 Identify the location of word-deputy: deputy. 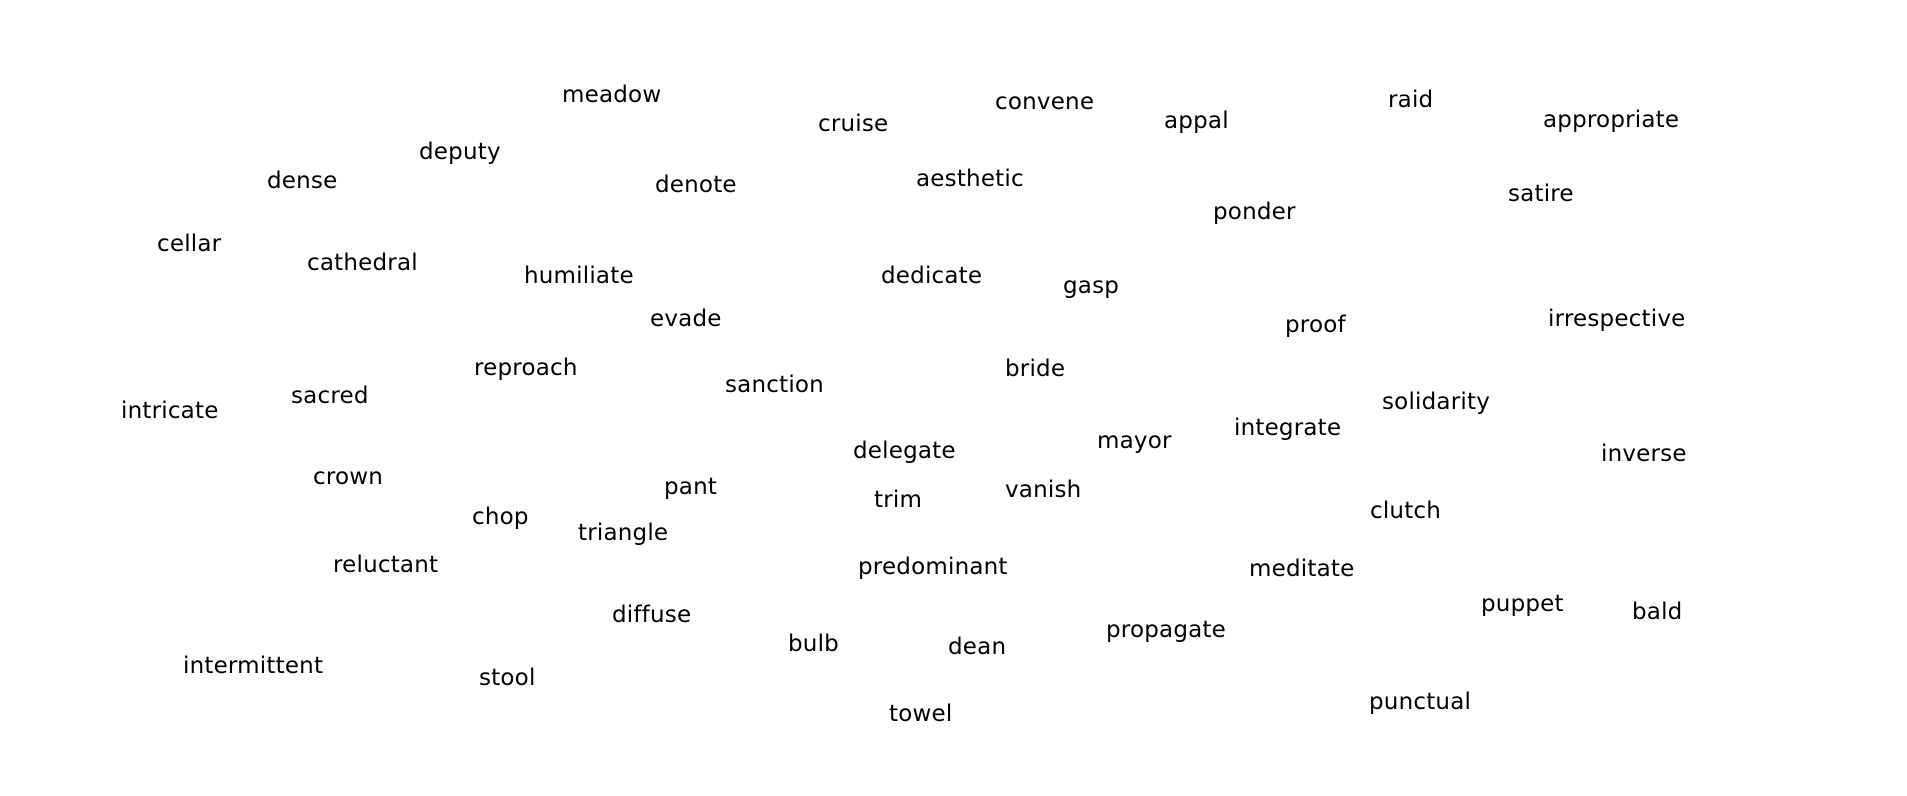
(460, 152).